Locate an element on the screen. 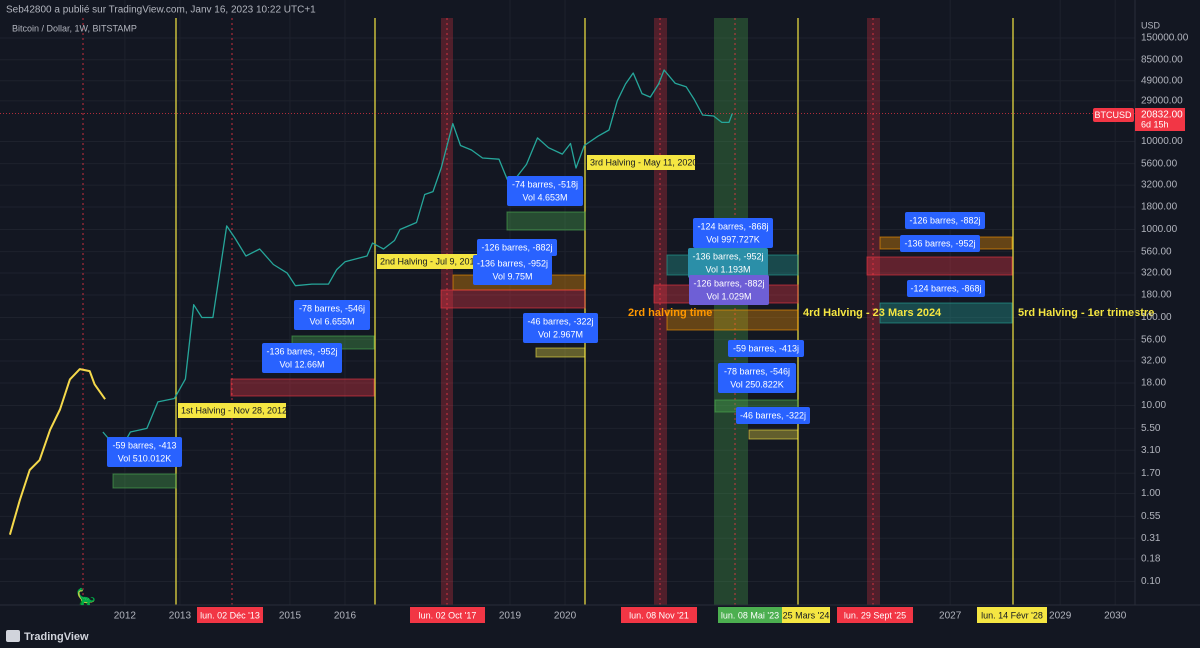  date-badge-label: lun. 08 Nov '21 is located at coordinates (659, 615).